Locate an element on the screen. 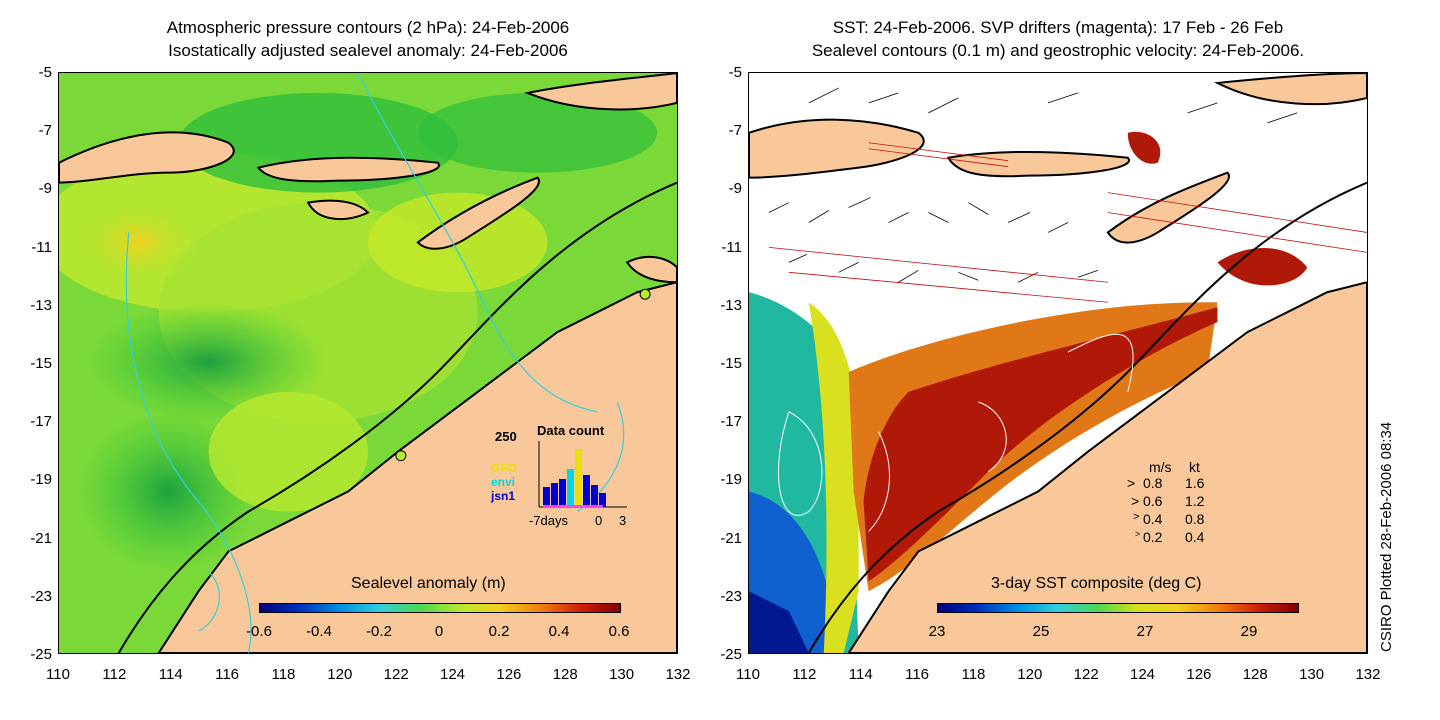 The image size is (1440, 720). right-cb-tick: 29 is located at coordinates (1249, 631).